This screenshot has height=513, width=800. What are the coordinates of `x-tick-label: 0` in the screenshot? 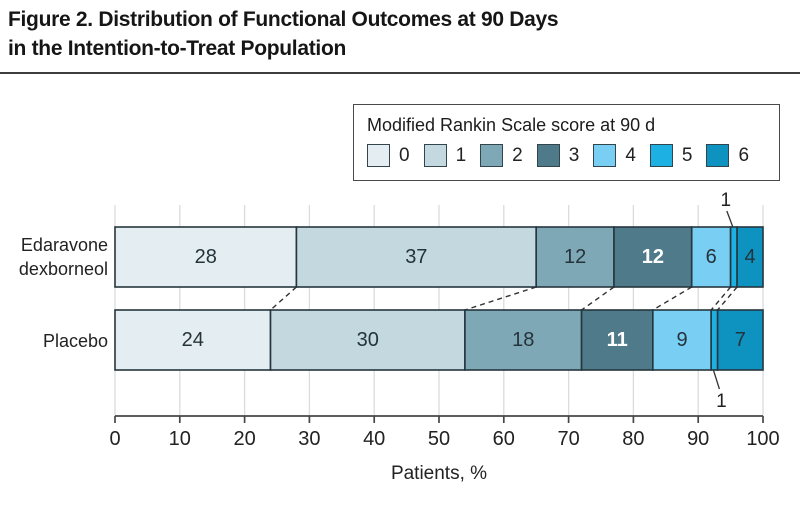 It's located at (114, 439).